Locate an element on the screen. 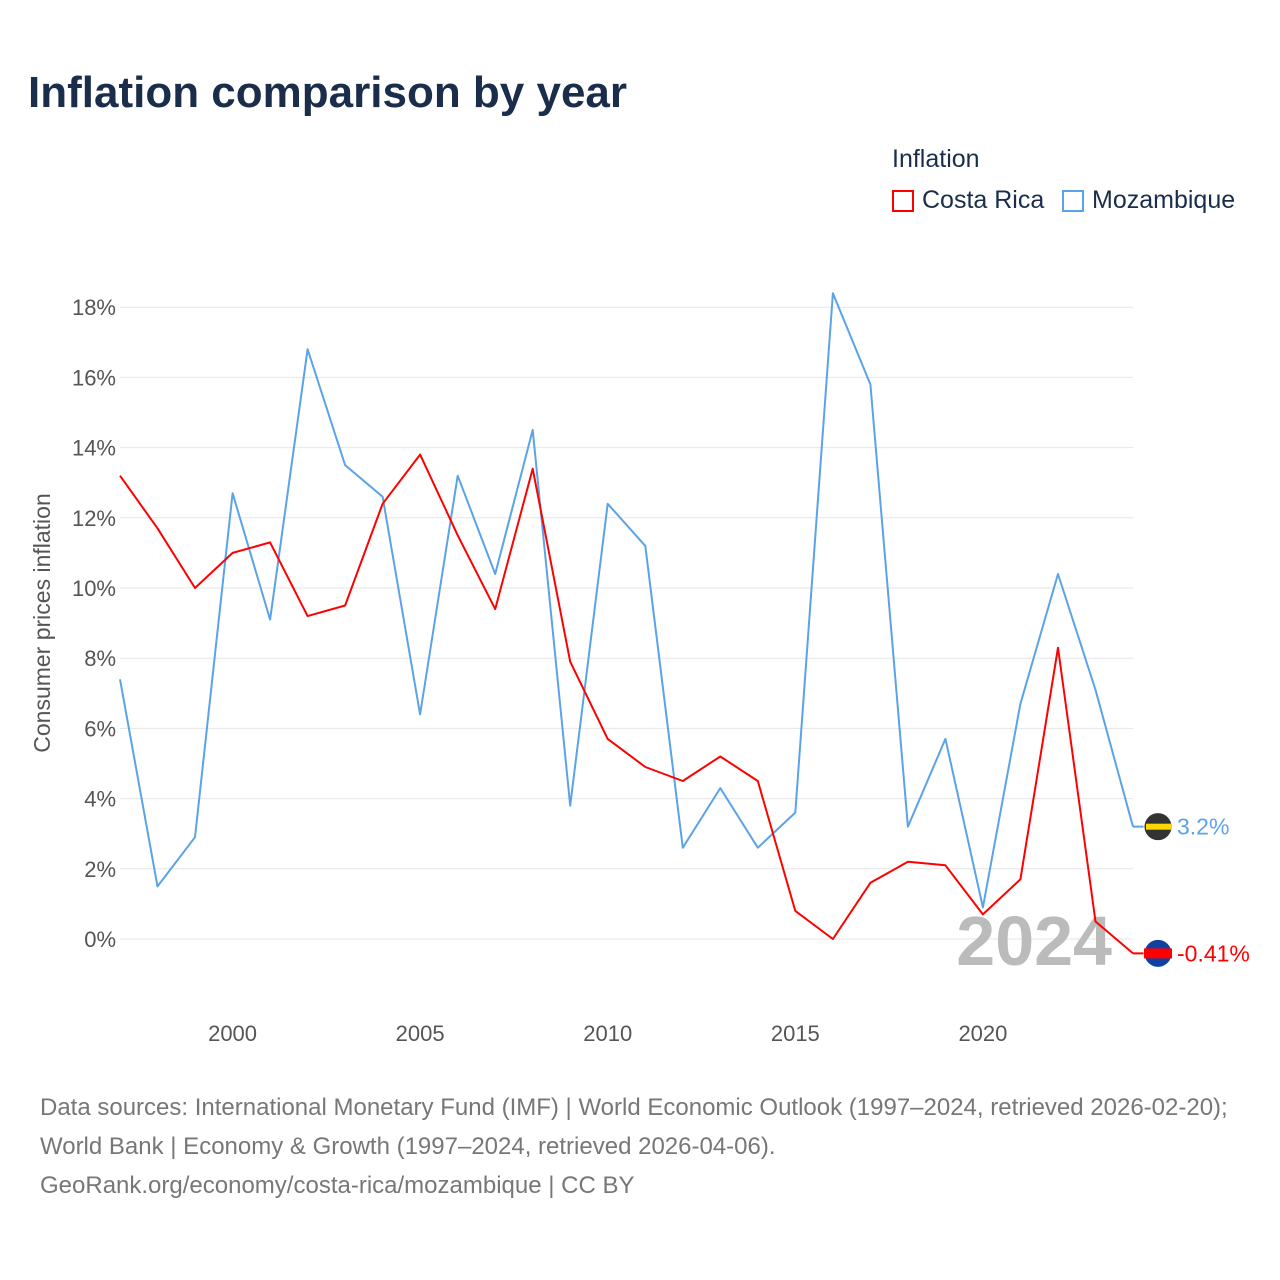 The height and width of the screenshot is (1280, 1280). y-tick-label: 14% is located at coordinates (94, 448).